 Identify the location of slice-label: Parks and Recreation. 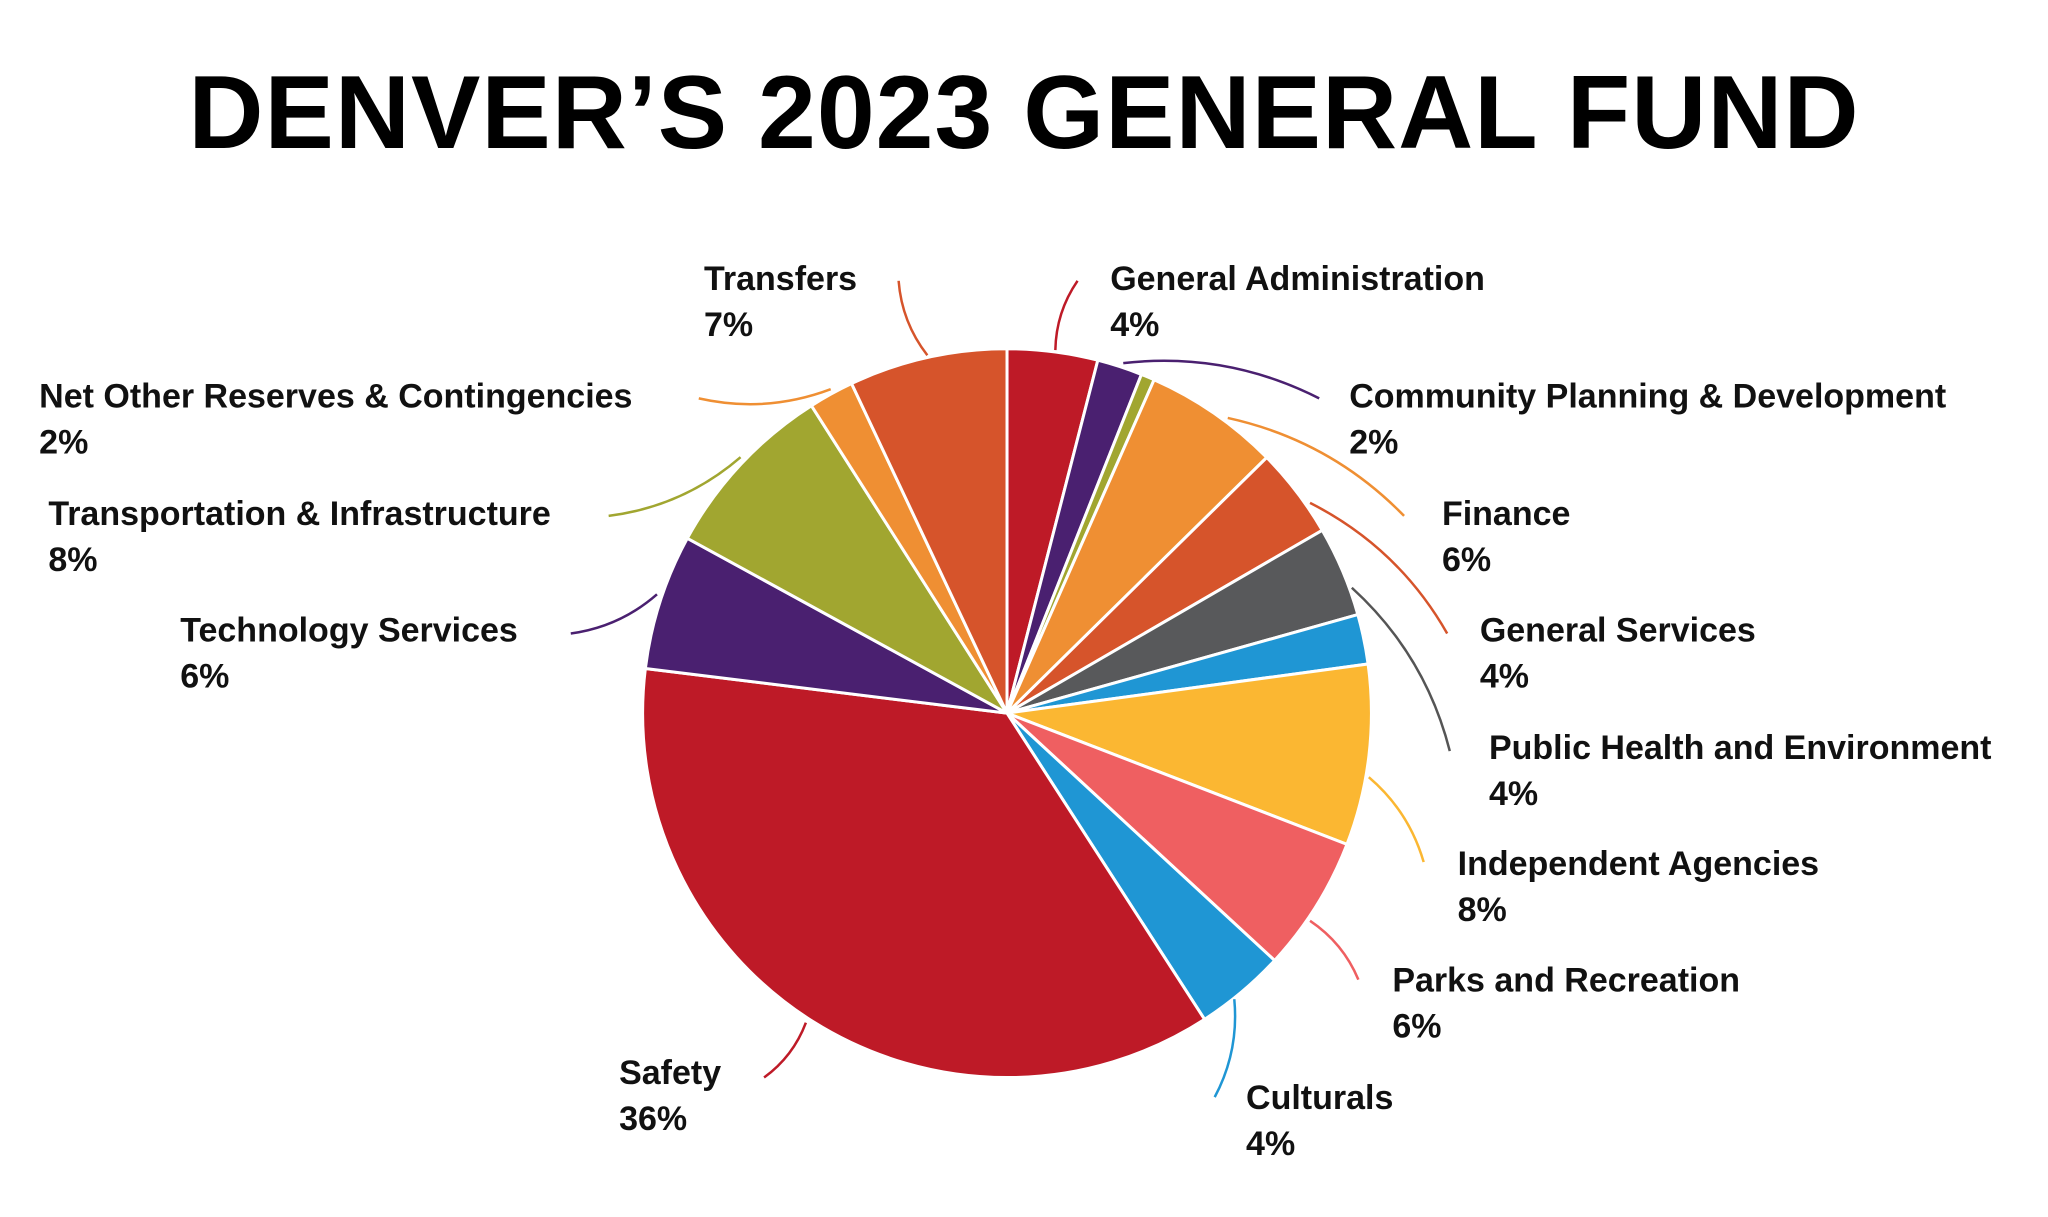
(1566, 980).